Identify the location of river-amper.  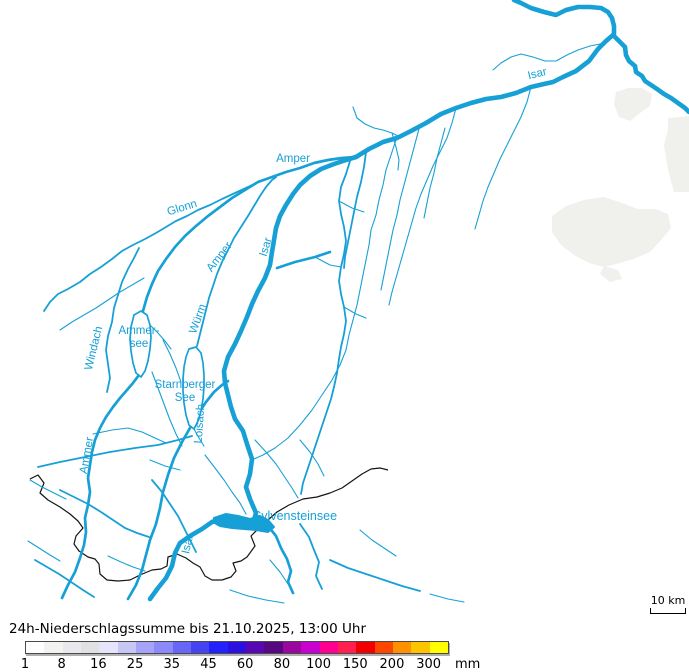
(249, 234).